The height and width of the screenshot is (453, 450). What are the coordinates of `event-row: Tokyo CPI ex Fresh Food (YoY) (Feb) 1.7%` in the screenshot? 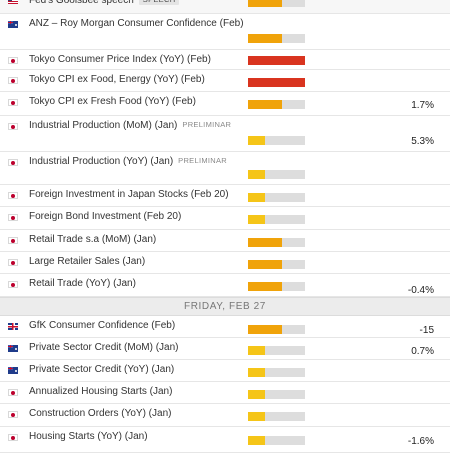 It's located at (225, 104).